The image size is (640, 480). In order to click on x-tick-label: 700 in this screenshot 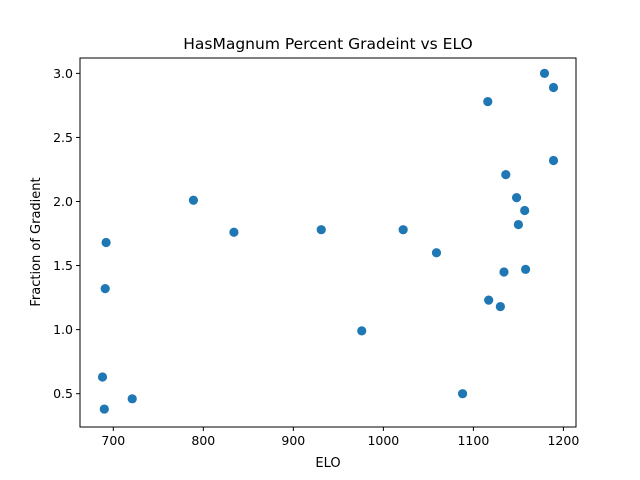, I will do `click(113, 440)`.